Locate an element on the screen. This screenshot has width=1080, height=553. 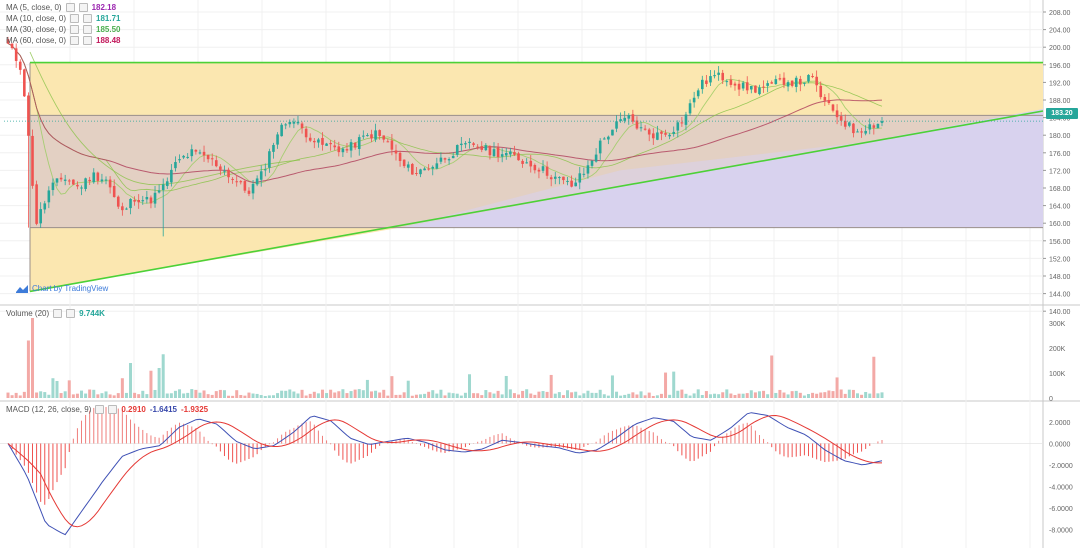
legend-volume-label: Volume (20) is located at coordinates (28, 313).